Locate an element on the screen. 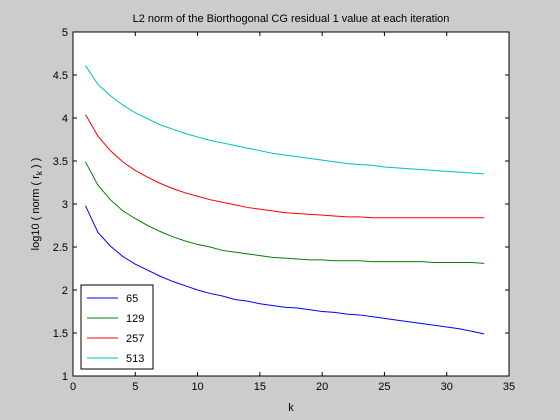 Image resolution: width=560 pixels, height=420 pixels. y-axis-label-subscript: k is located at coordinates (39, 172).